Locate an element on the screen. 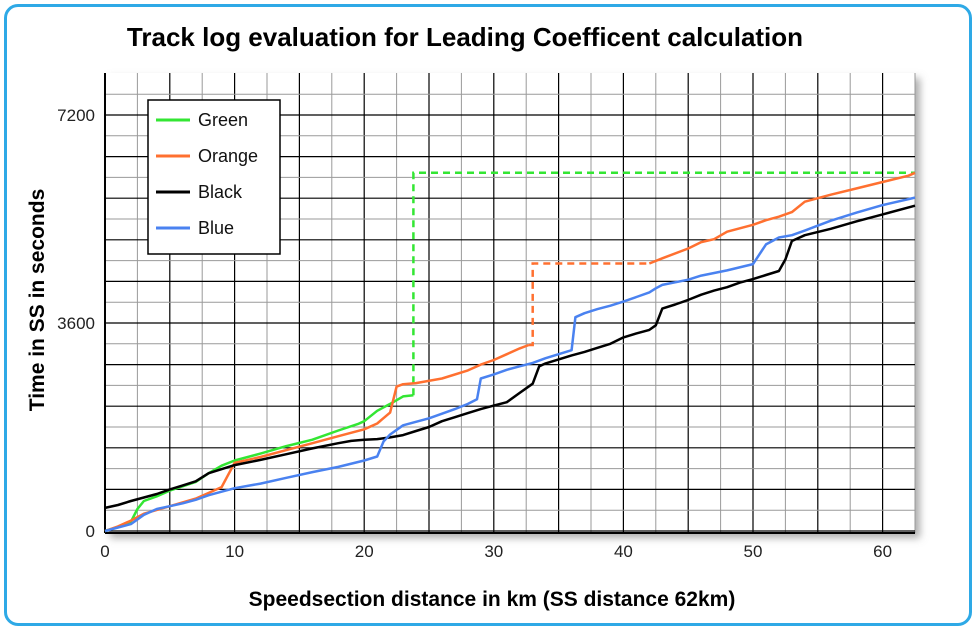  series-orange-line-continued is located at coordinates (782, 218).